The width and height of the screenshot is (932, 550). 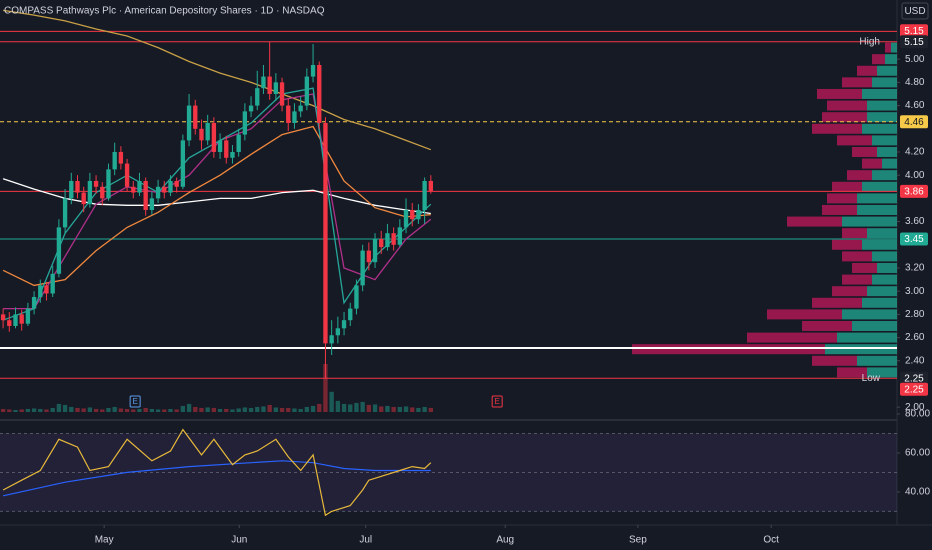 I want to click on badge-label: 2.25, so click(x=914, y=378).